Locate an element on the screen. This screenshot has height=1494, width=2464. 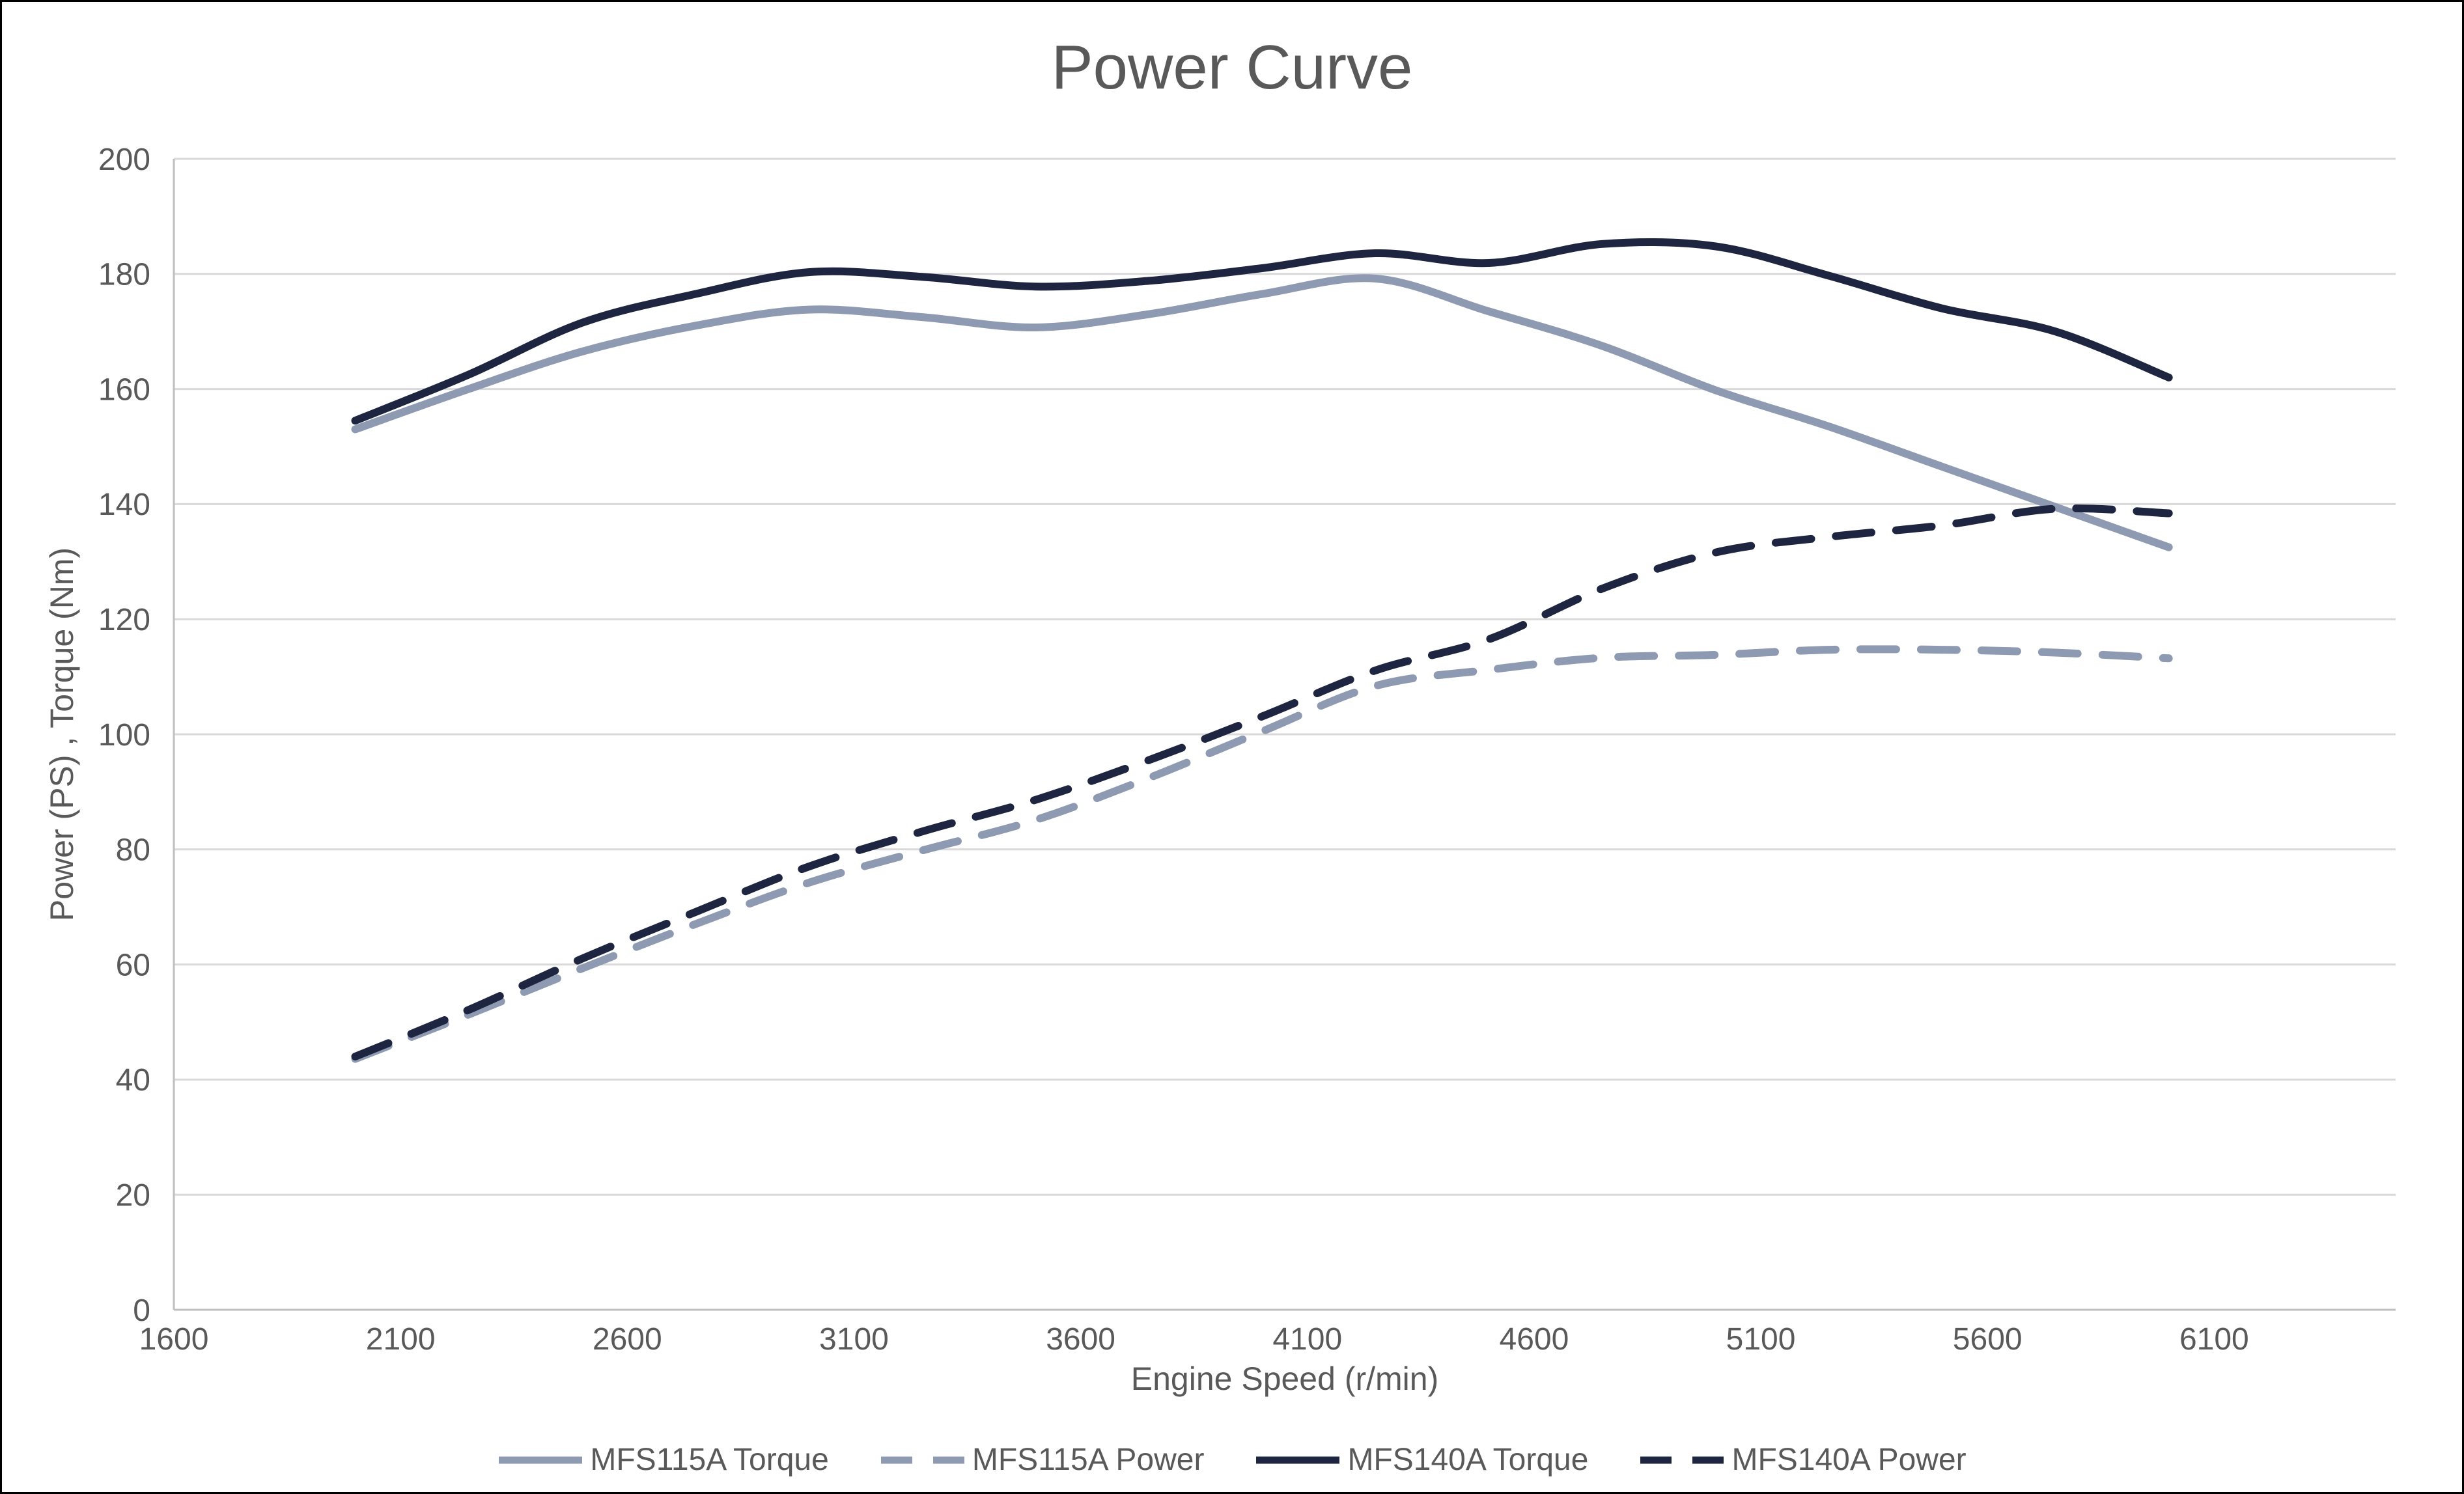
legend-item-mfs140a-torque: MFS140A Torque is located at coordinates (1422, 1460).